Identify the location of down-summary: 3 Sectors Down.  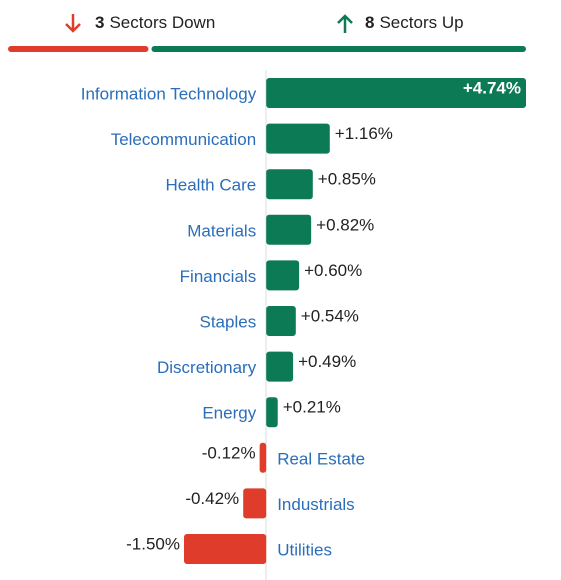
(155, 22).